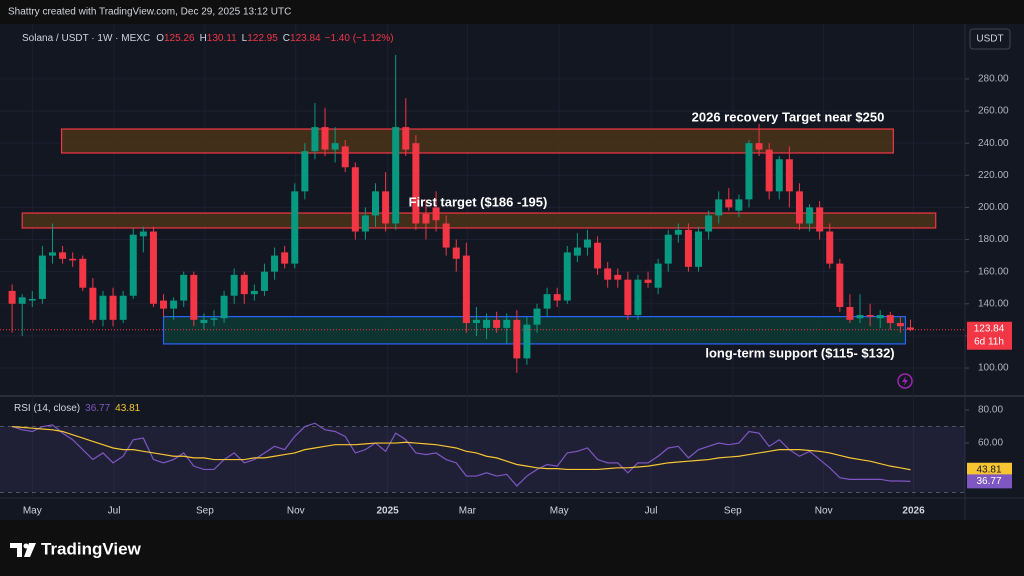 This screenshot has width=1024, height=576. I want to click on y-tick-label: 140.00, so click(993, 303).